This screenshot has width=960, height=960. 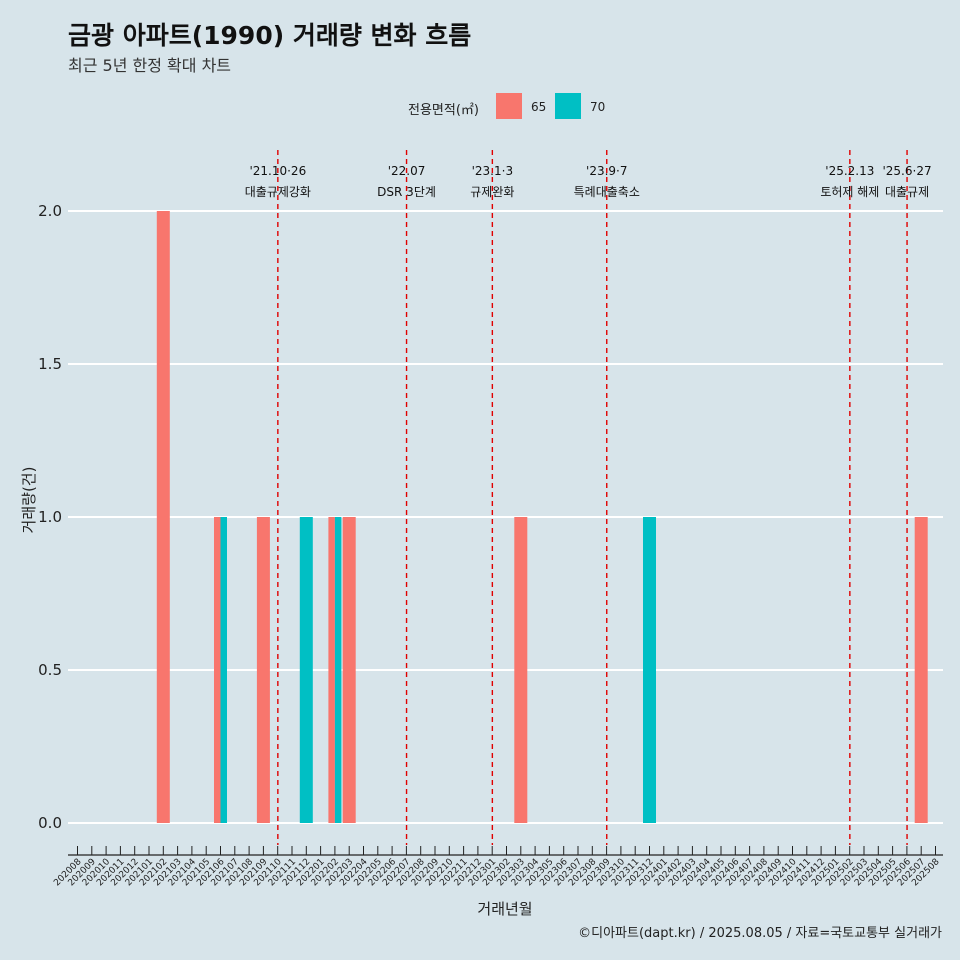 I want to click on event-label: DSR 3단계, so click(x=406, y=192).